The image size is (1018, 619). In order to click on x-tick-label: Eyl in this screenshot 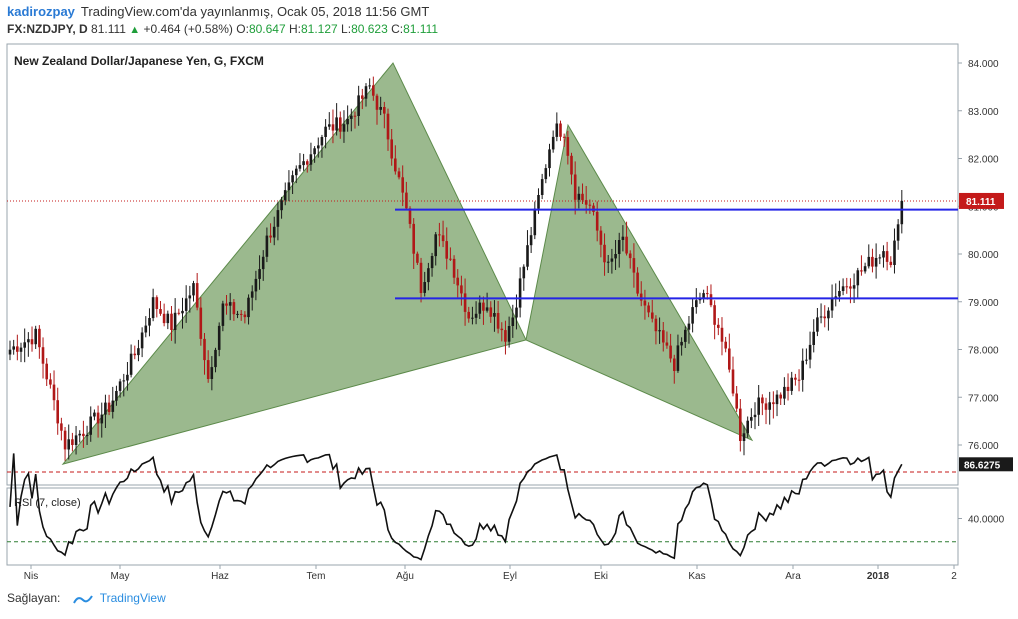, I will do `click(510, 576)`.